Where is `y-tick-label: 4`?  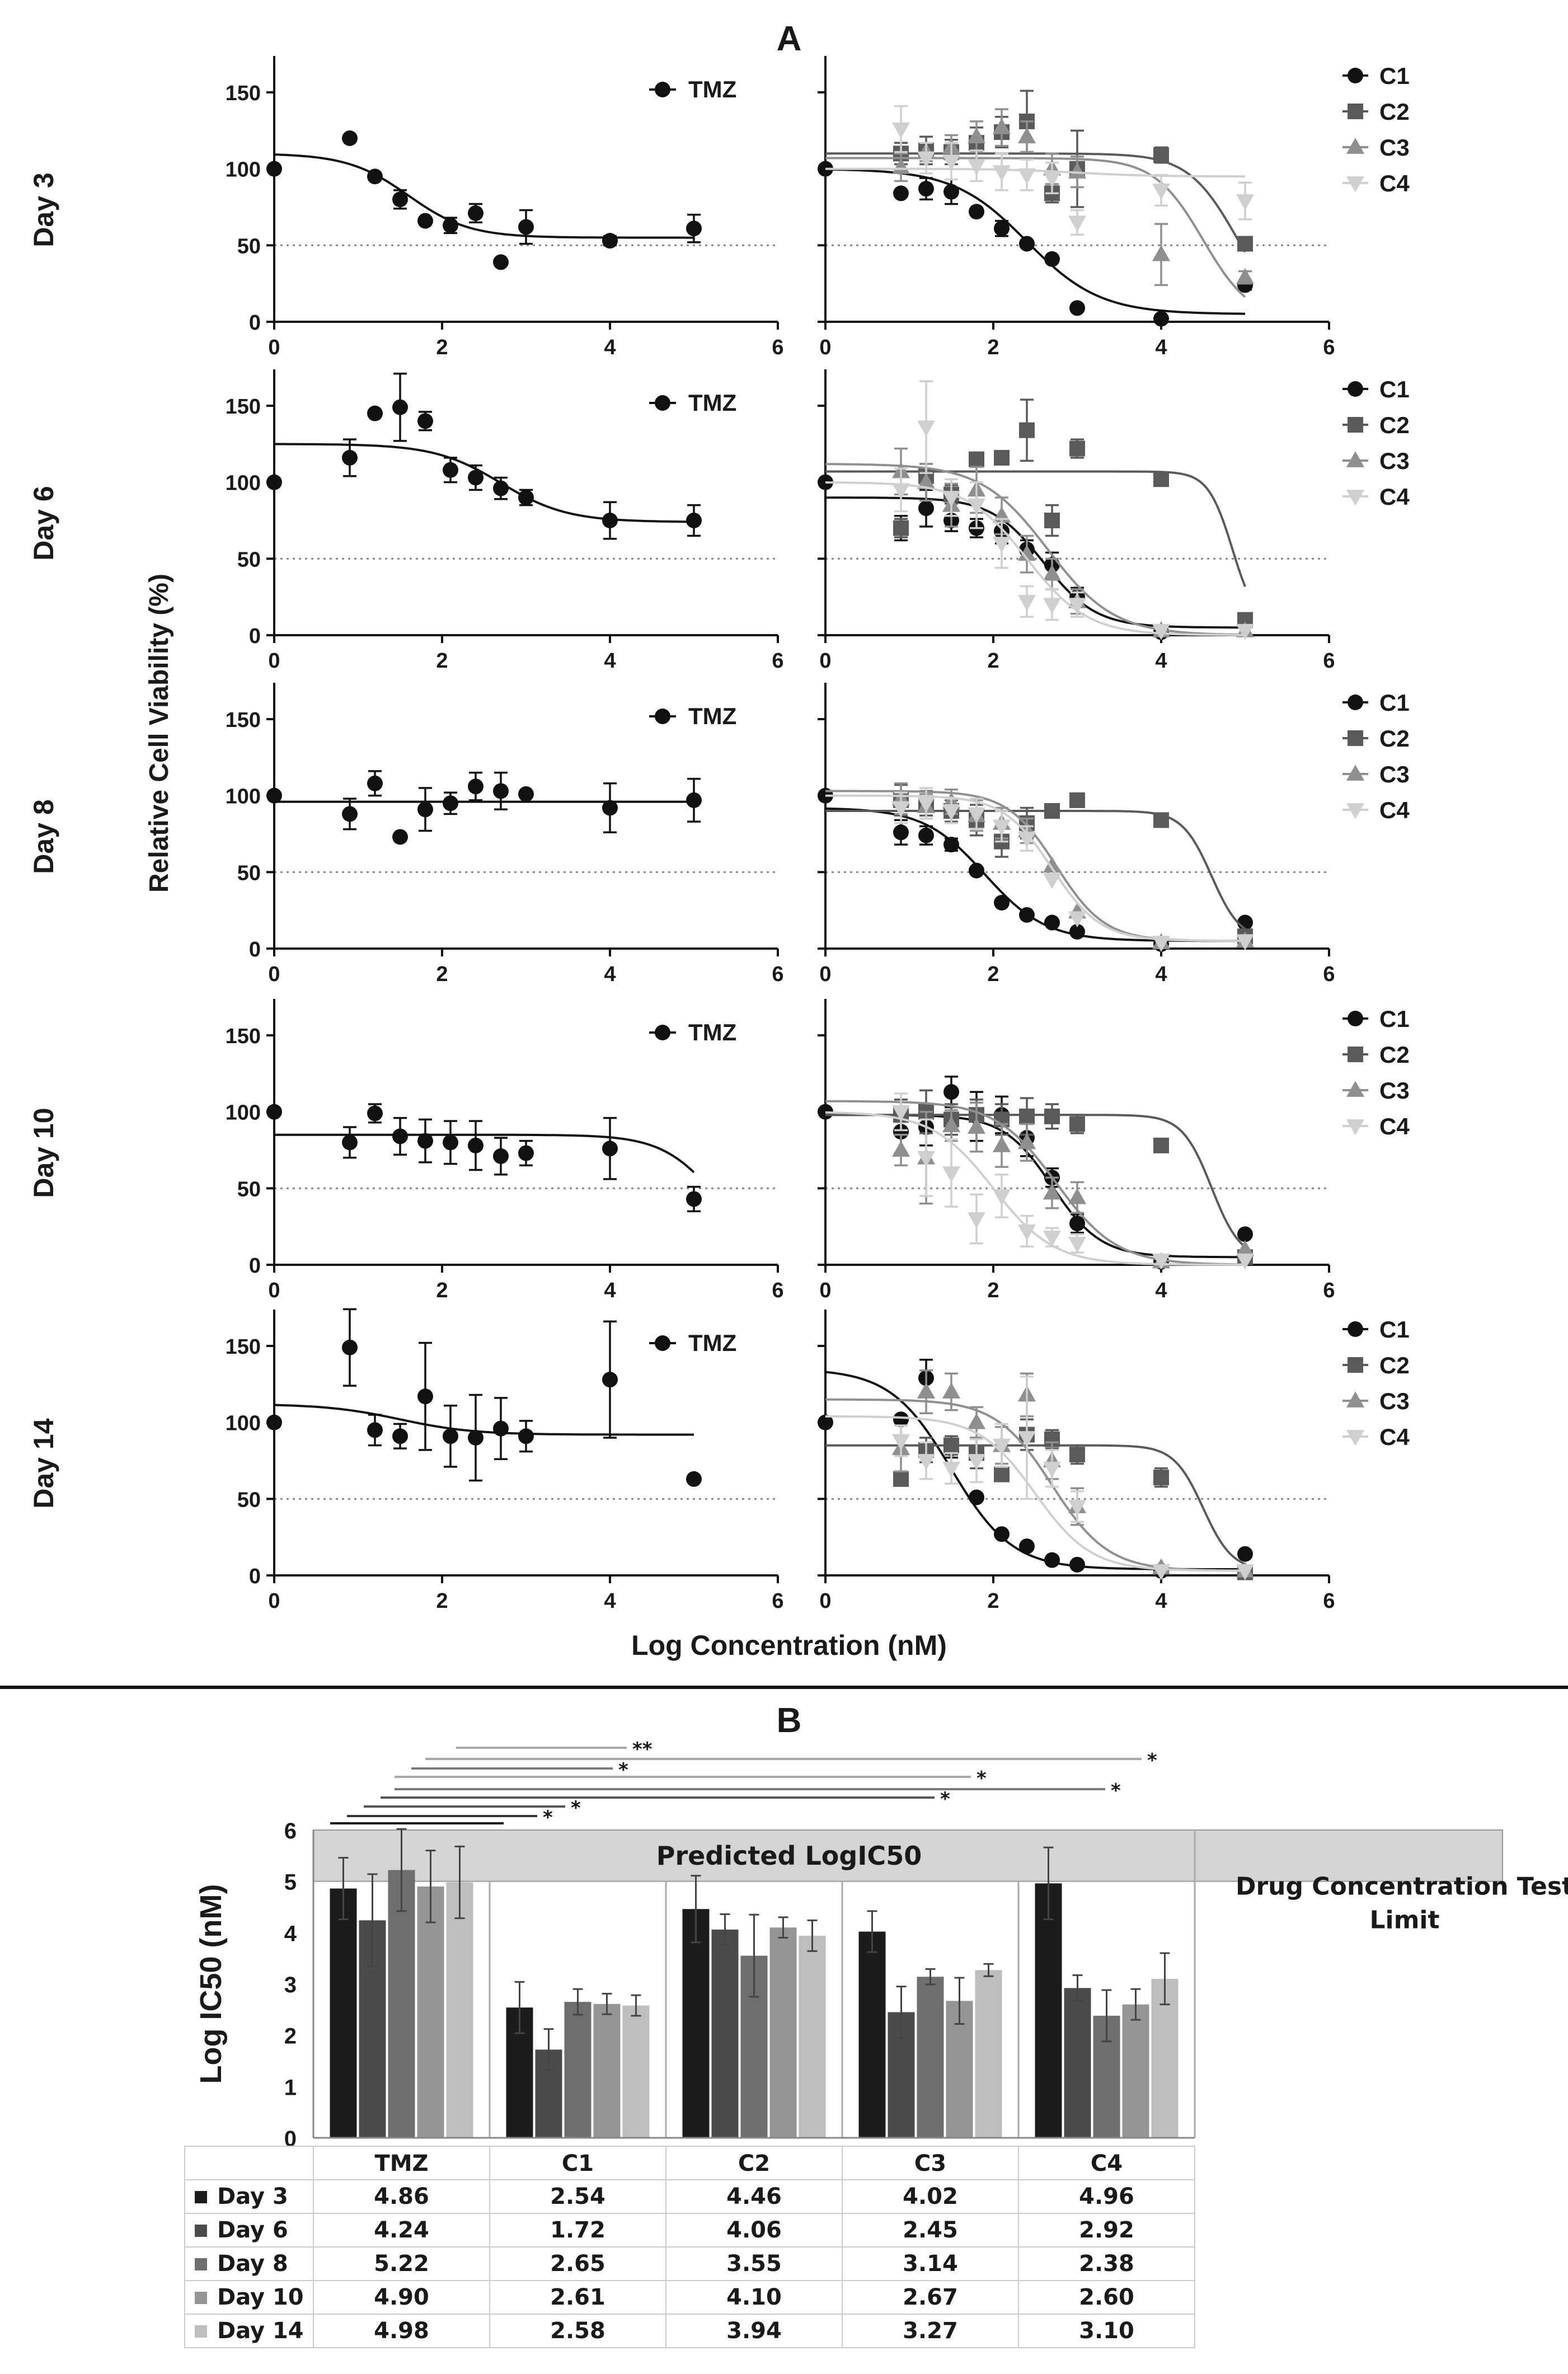
y-tick-label: 4 is located at coordinates (290, 1933).